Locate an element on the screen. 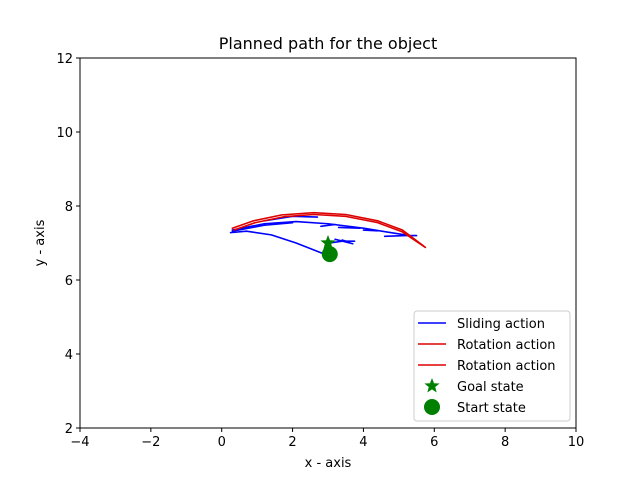 The width and height of the screenshot is (640, 480). legend-box is located at coordinates (492, 366).